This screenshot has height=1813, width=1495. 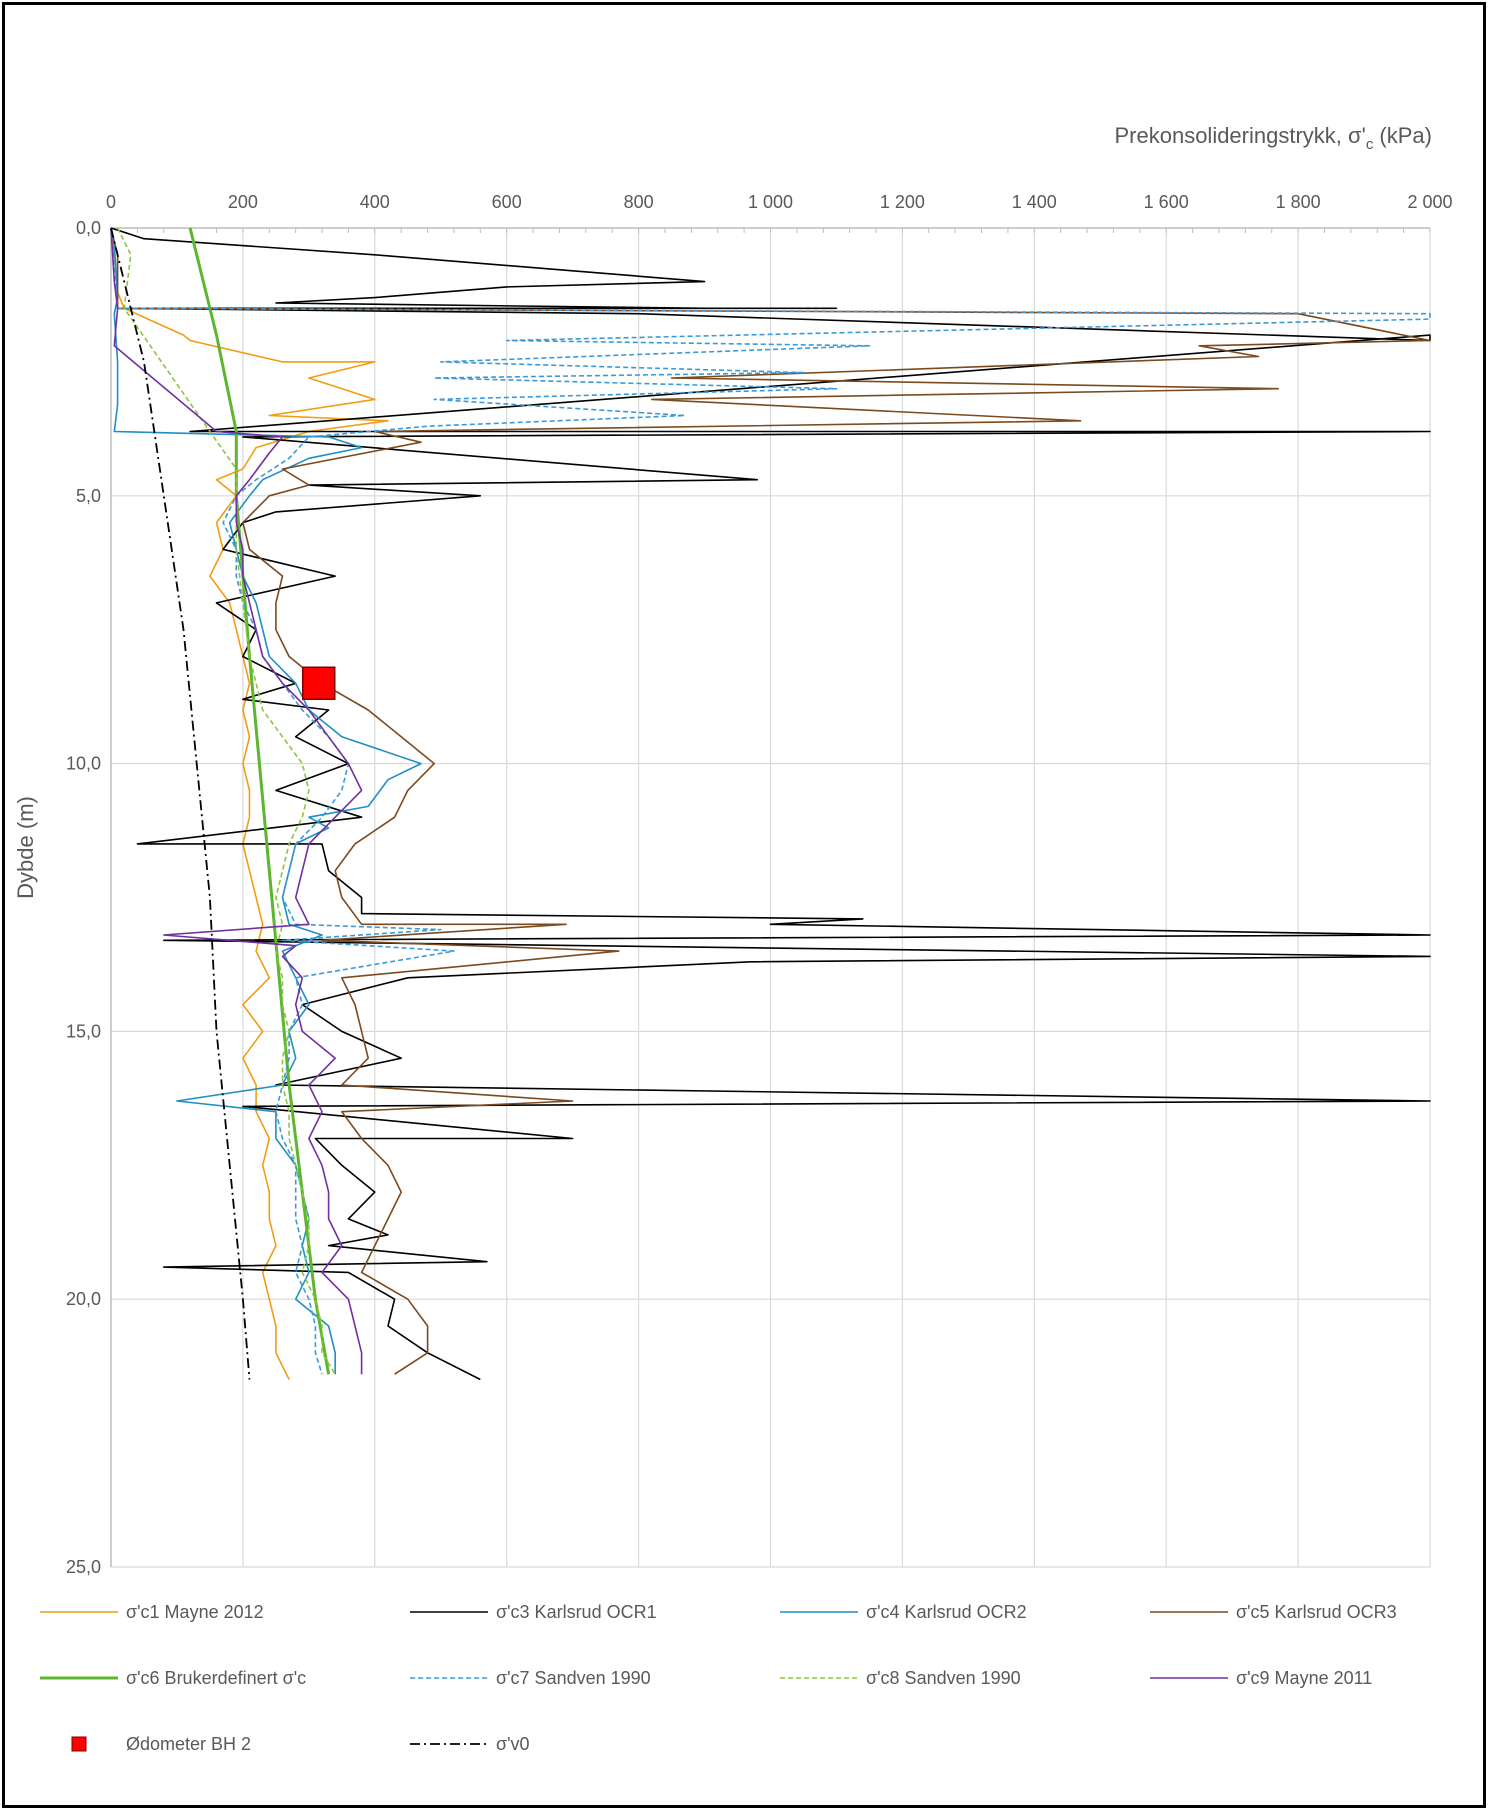 I want to click on x-tick-label: 1 200, so click(x=902, y=202).